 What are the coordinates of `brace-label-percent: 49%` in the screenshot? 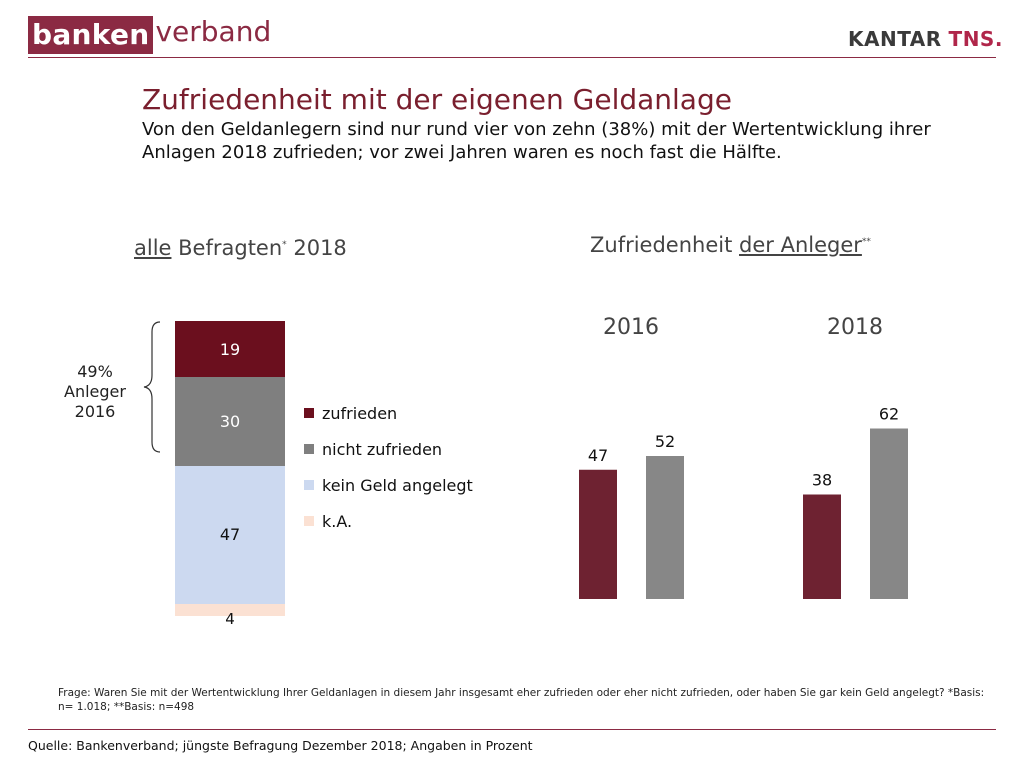 It's located at (95, 371).